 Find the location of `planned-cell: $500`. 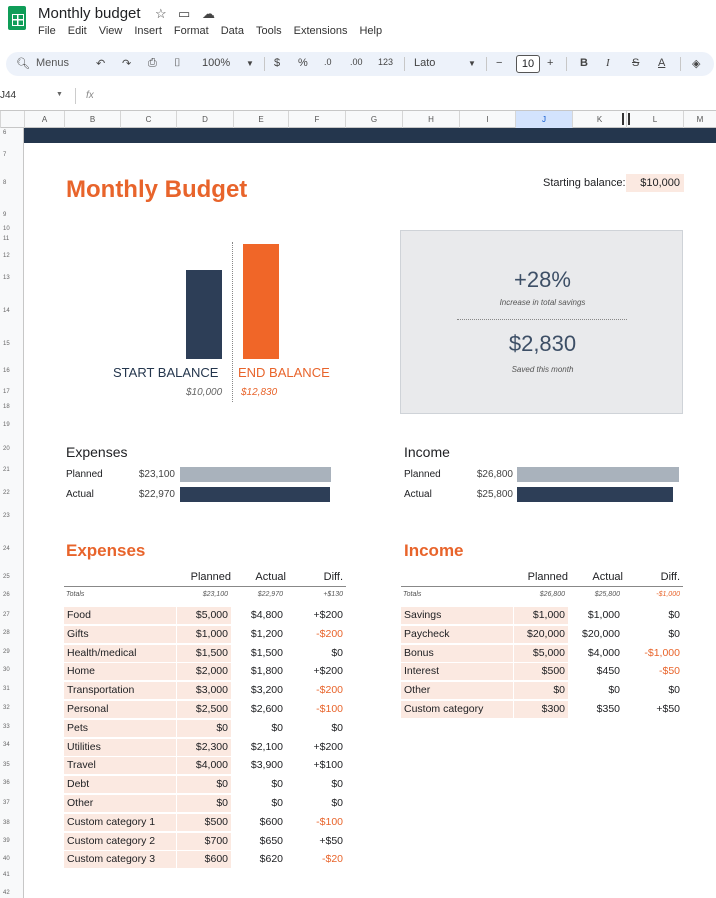

planned-cell: $500 is located at coordinates (204, 822).